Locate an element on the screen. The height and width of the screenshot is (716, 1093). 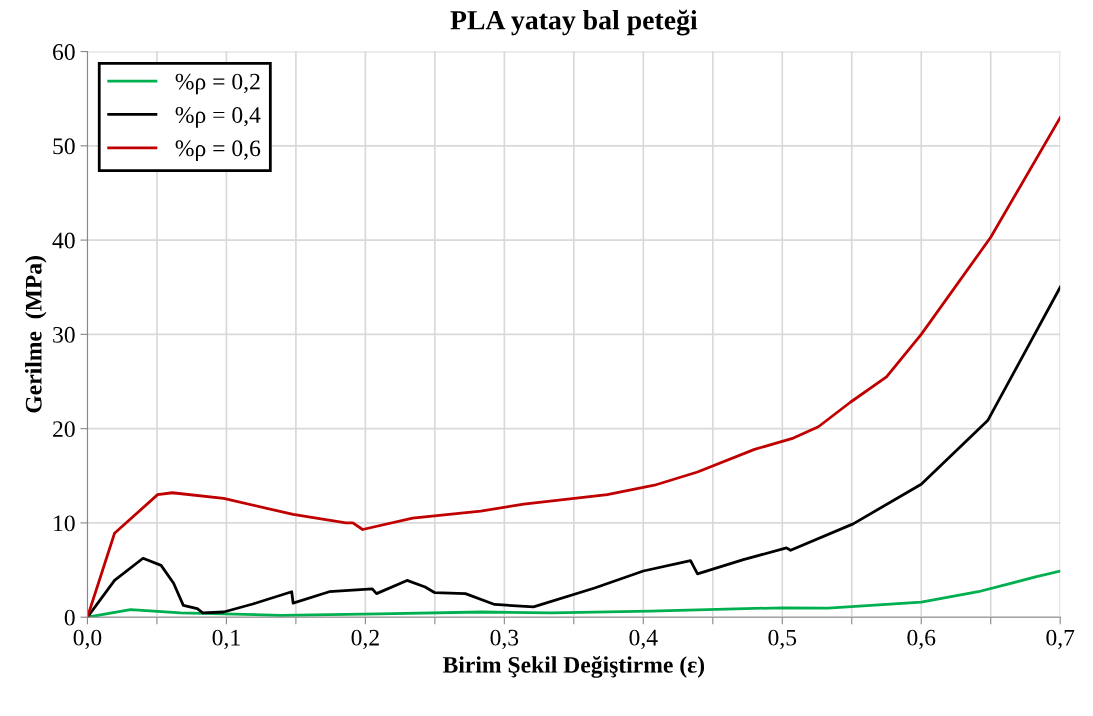
legend-label: %ρ = 0,6 is located at coordinates (218, 151).